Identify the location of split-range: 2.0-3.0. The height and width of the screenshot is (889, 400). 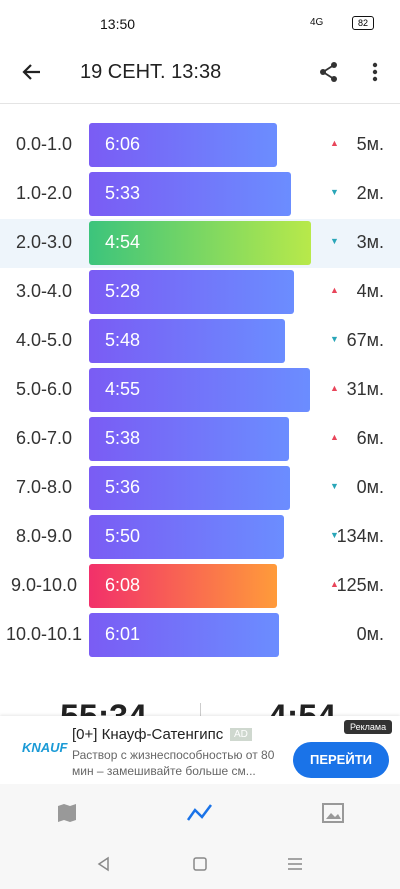
(44, 242).